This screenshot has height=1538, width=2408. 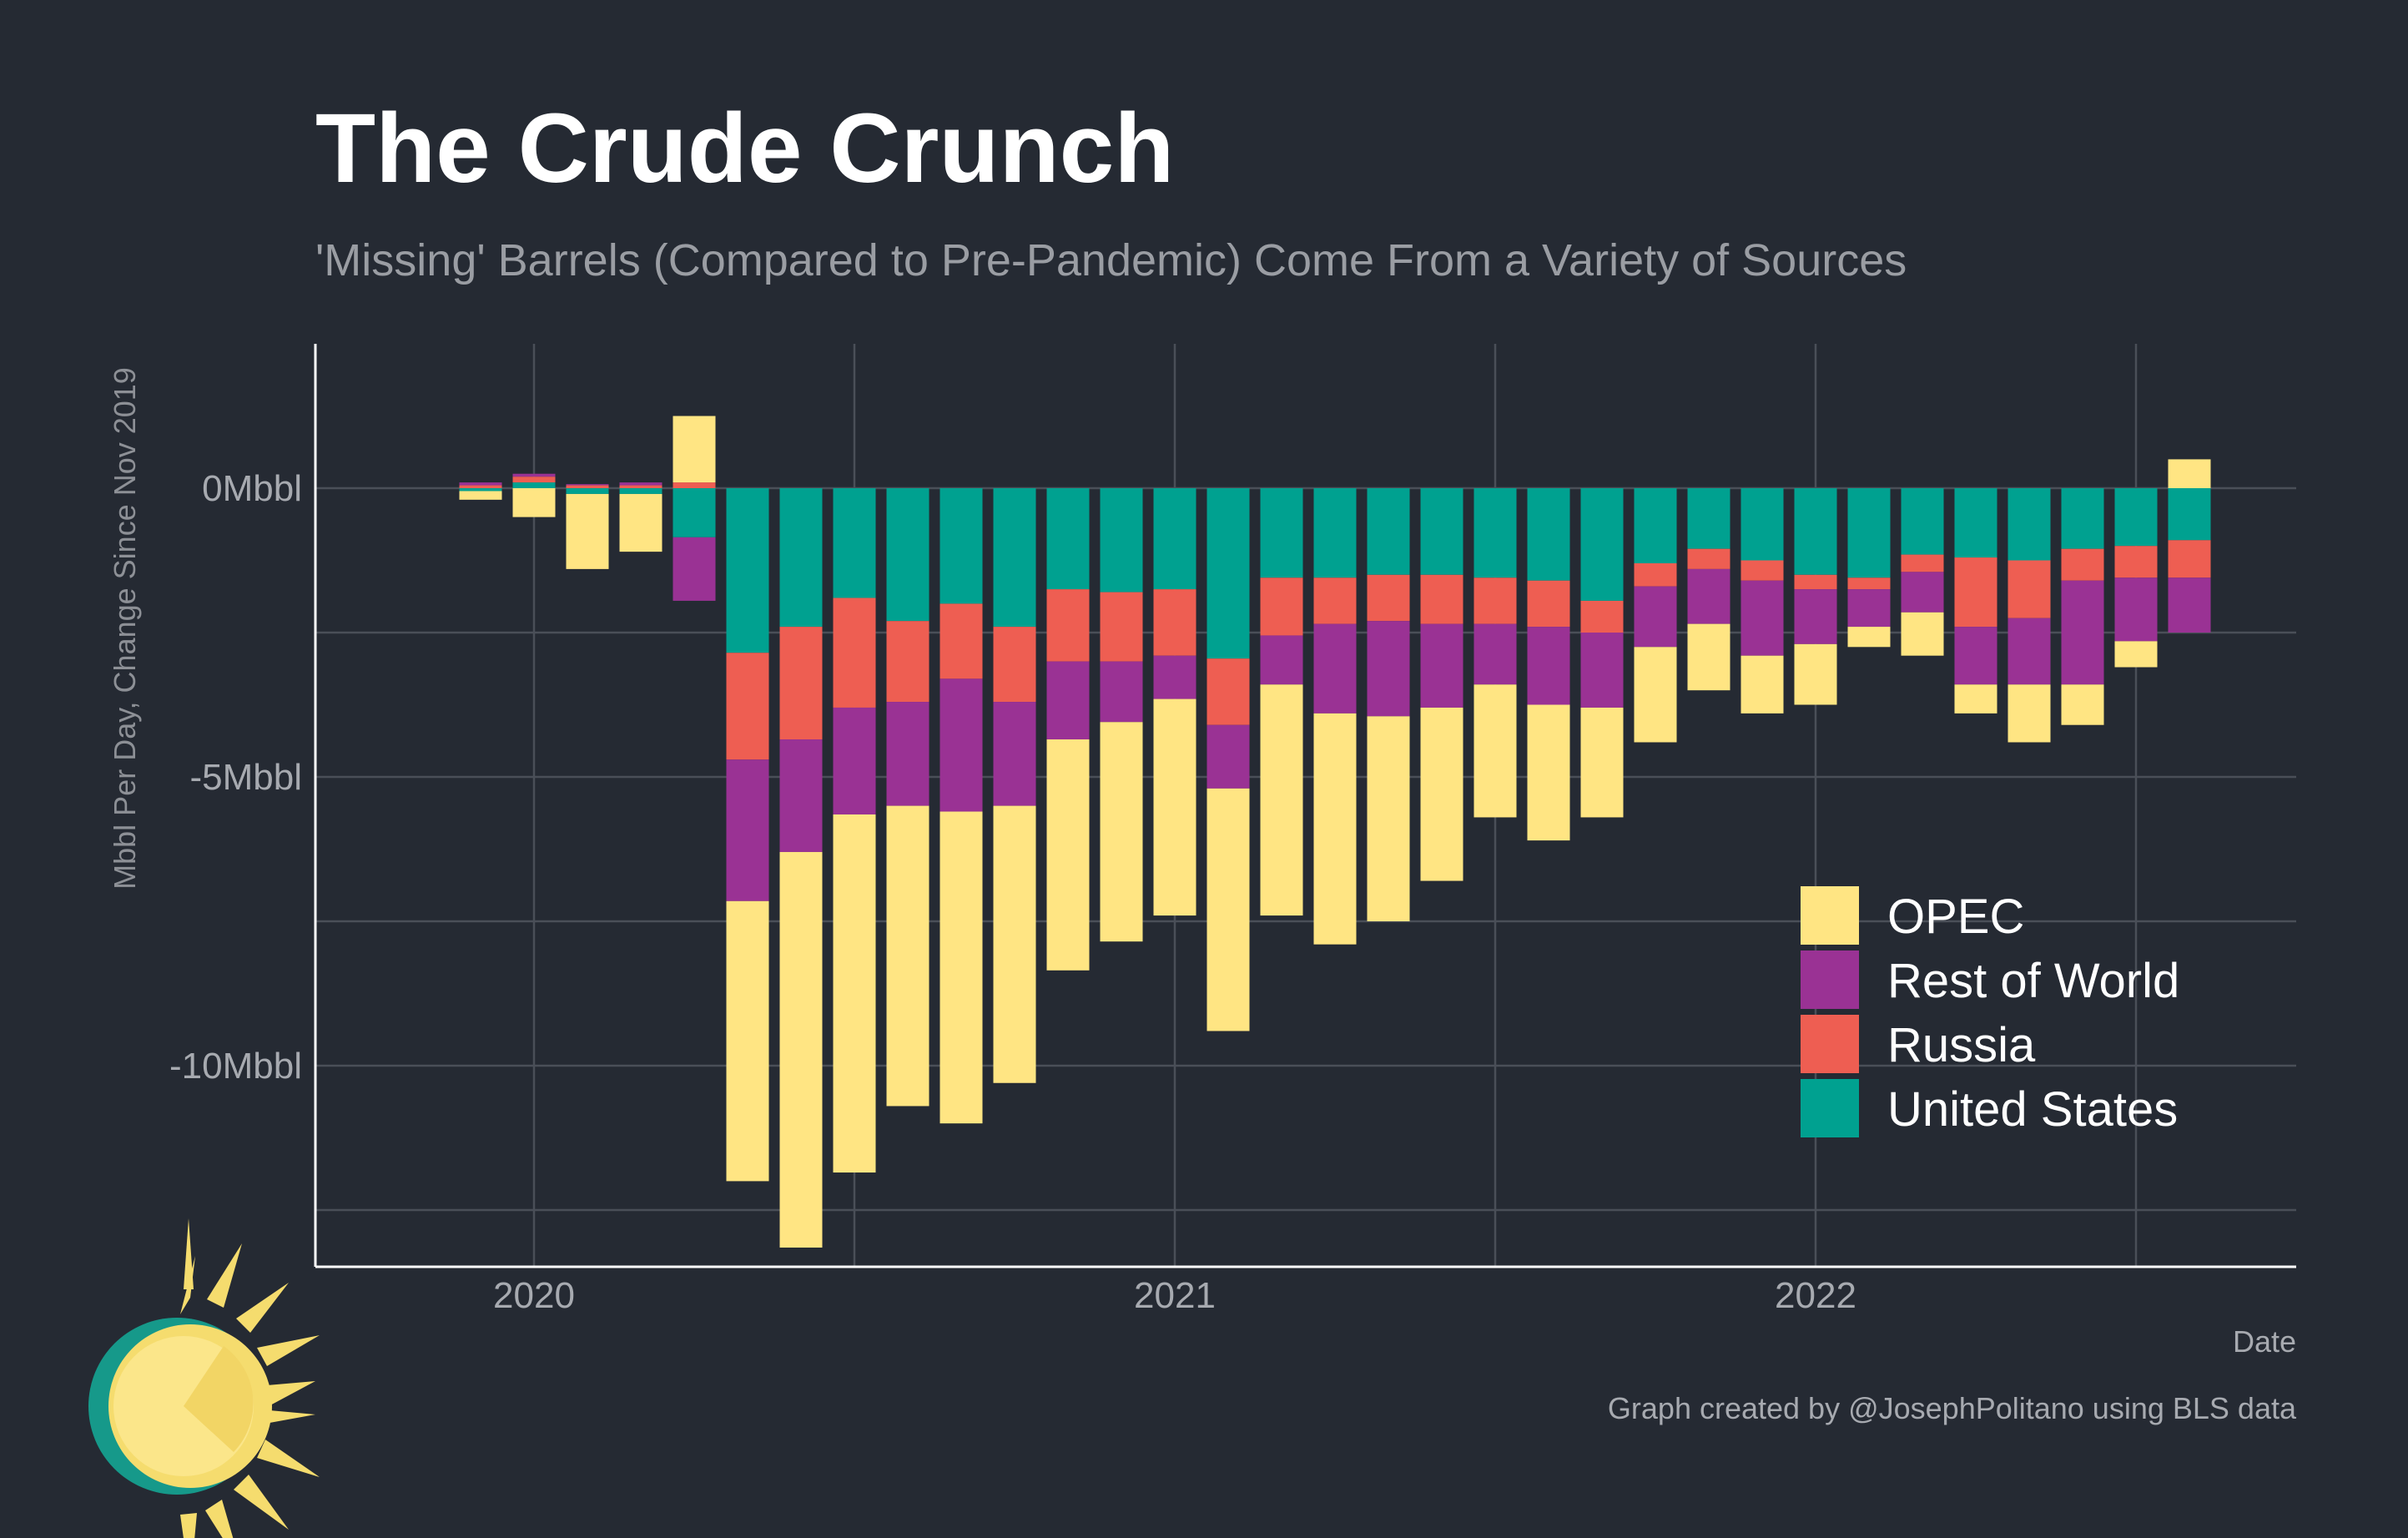 What do you see at coordinates (534, 1295) in the screenshot?
I see `x-tick-label: 2020` at bounding box center [534, 1295].